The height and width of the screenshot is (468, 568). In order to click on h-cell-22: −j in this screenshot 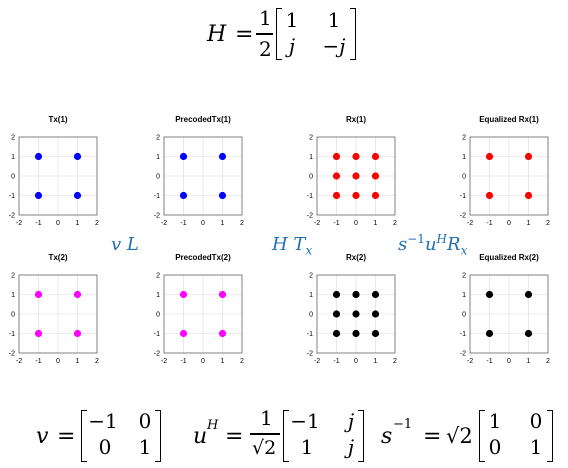, I will do `click(334, 46)`.